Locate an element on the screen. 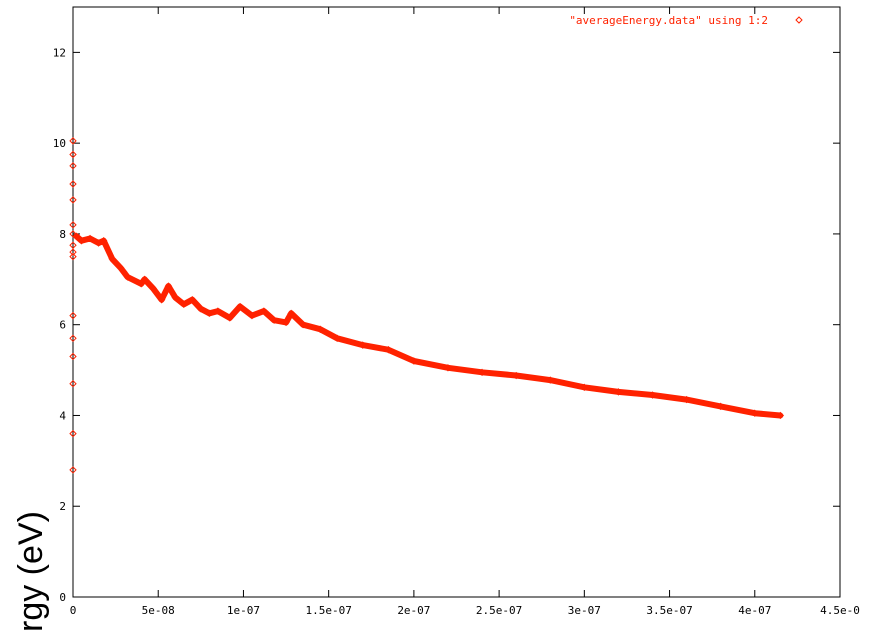 The width and height of the screenshot is (871, 632). legend-diamond-icon is located at coordinates (799, 20).